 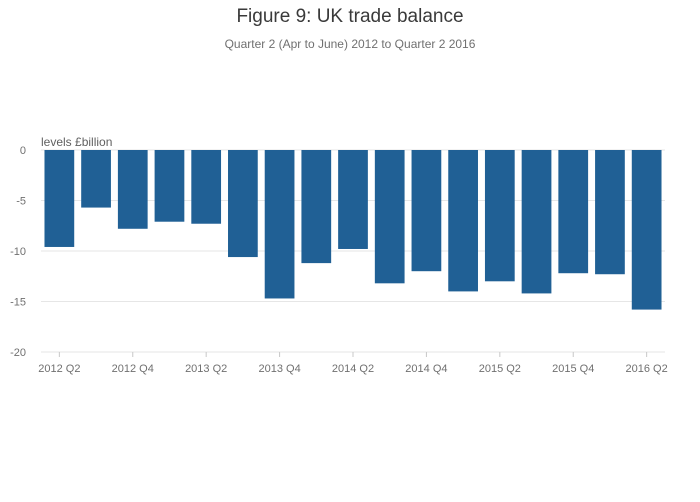 I want to click on x-tick-label: 2016 Q2, so click(x=647, y=369).